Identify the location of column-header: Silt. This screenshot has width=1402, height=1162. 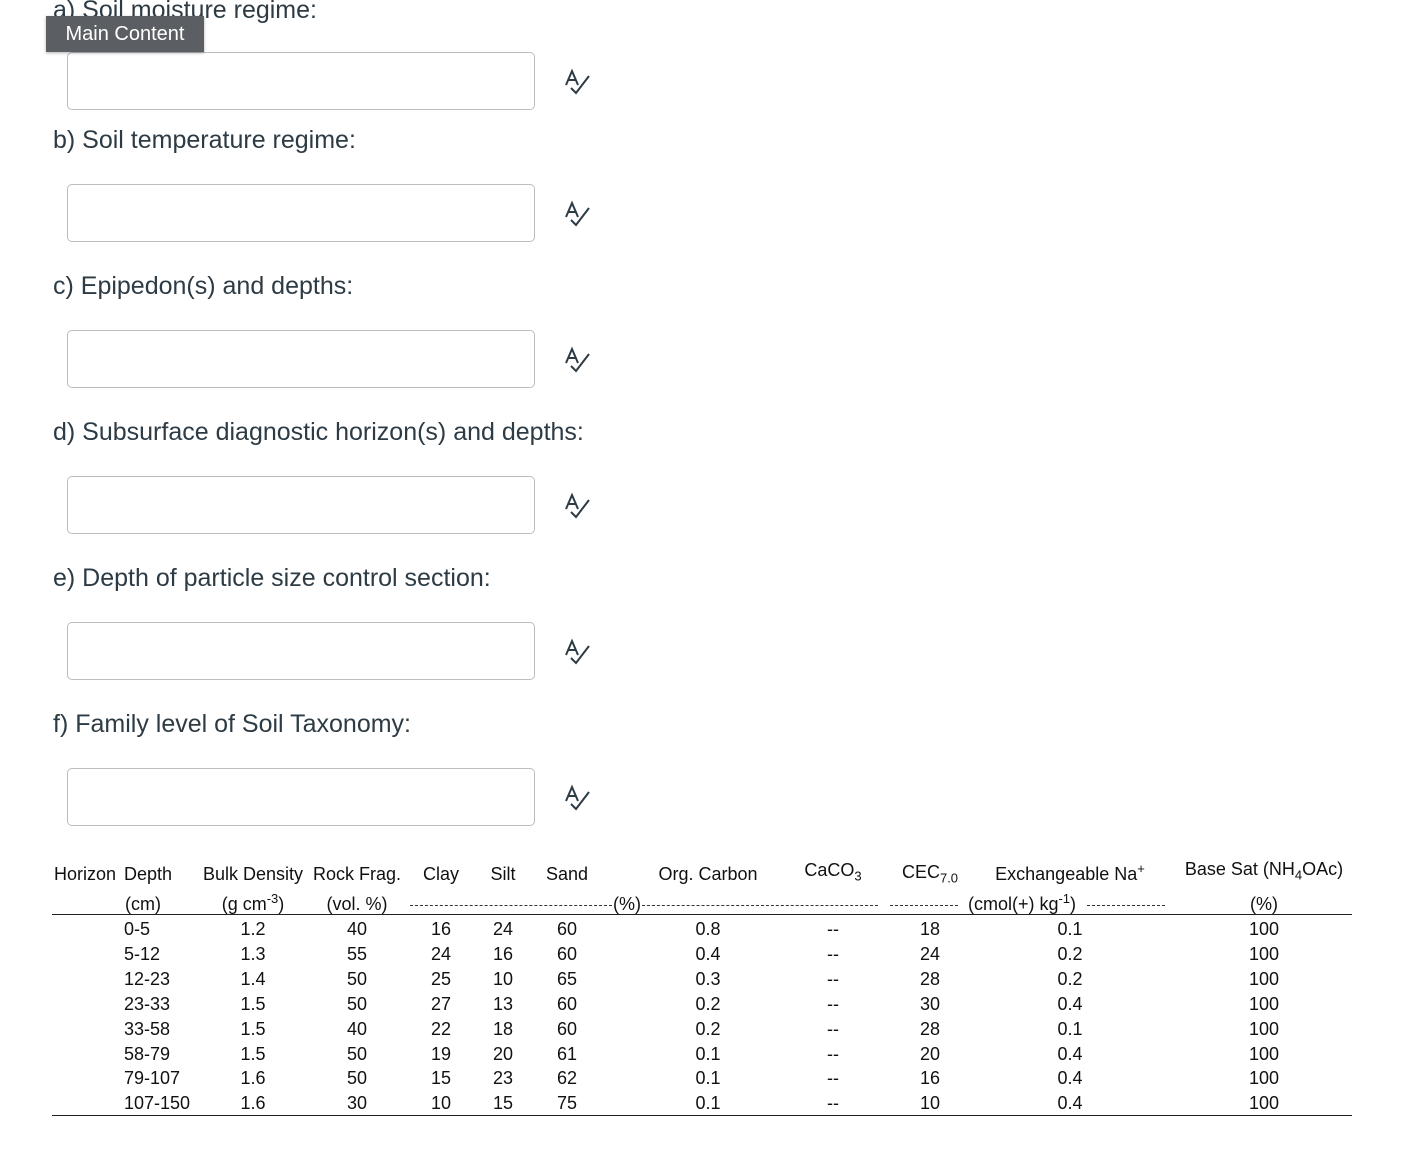
(502, 874).